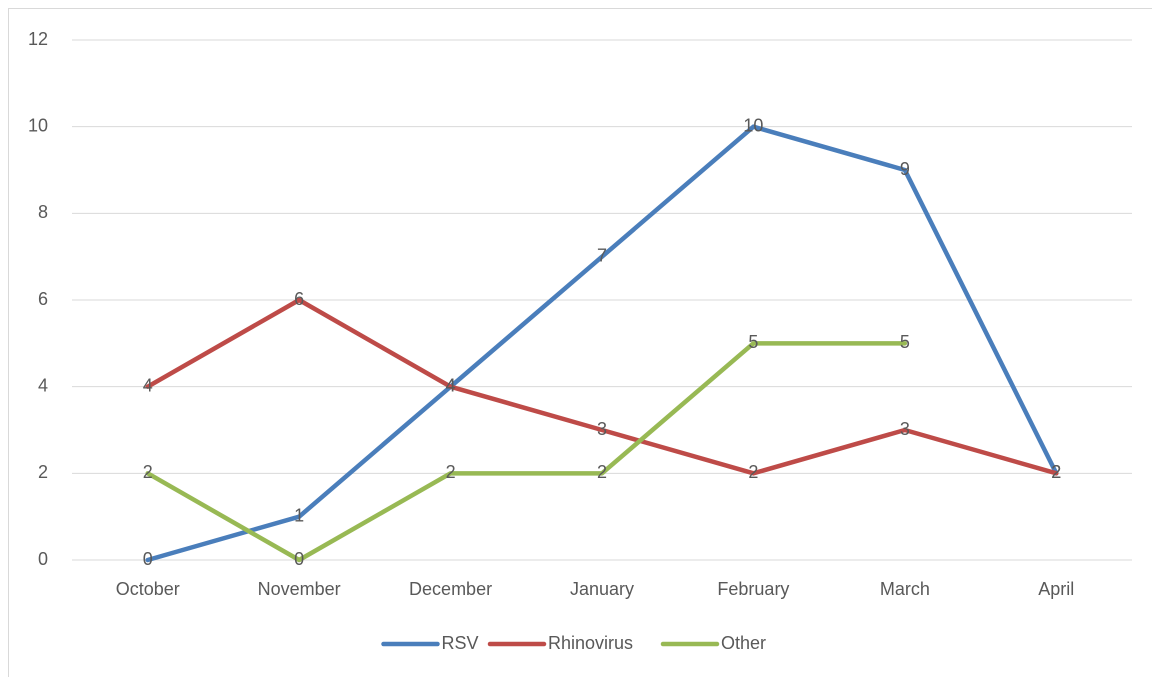  What do you see at coordinates (38, 39) in the screenshot?
I see `y-tick-label: 12` at bounding box center [38, 39].